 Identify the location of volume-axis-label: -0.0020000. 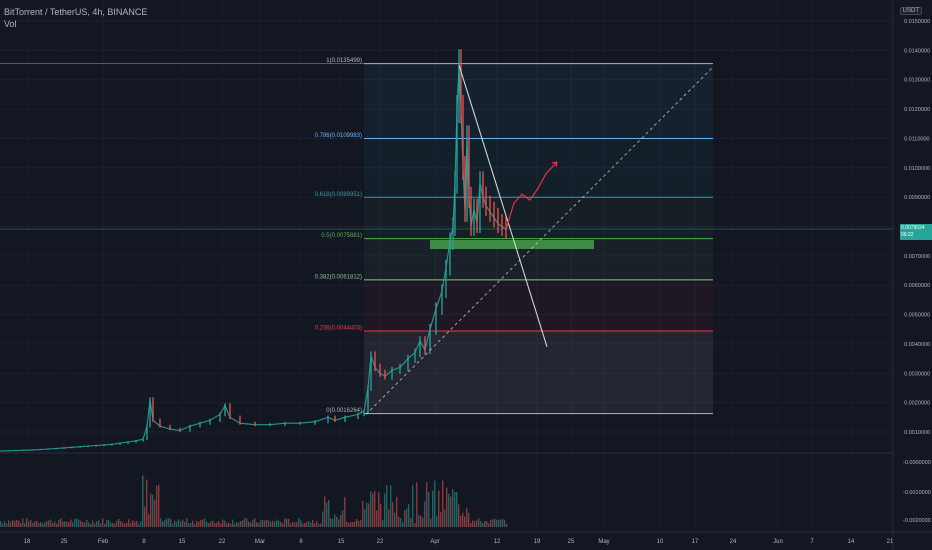
(917, 521).